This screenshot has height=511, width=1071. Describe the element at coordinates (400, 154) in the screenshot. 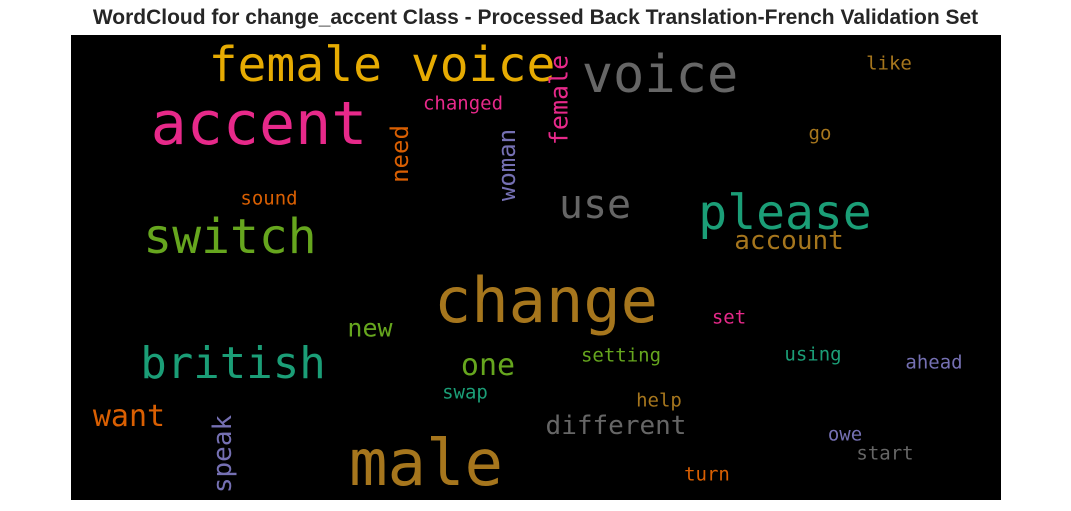

I see `word-need: need` at that location.